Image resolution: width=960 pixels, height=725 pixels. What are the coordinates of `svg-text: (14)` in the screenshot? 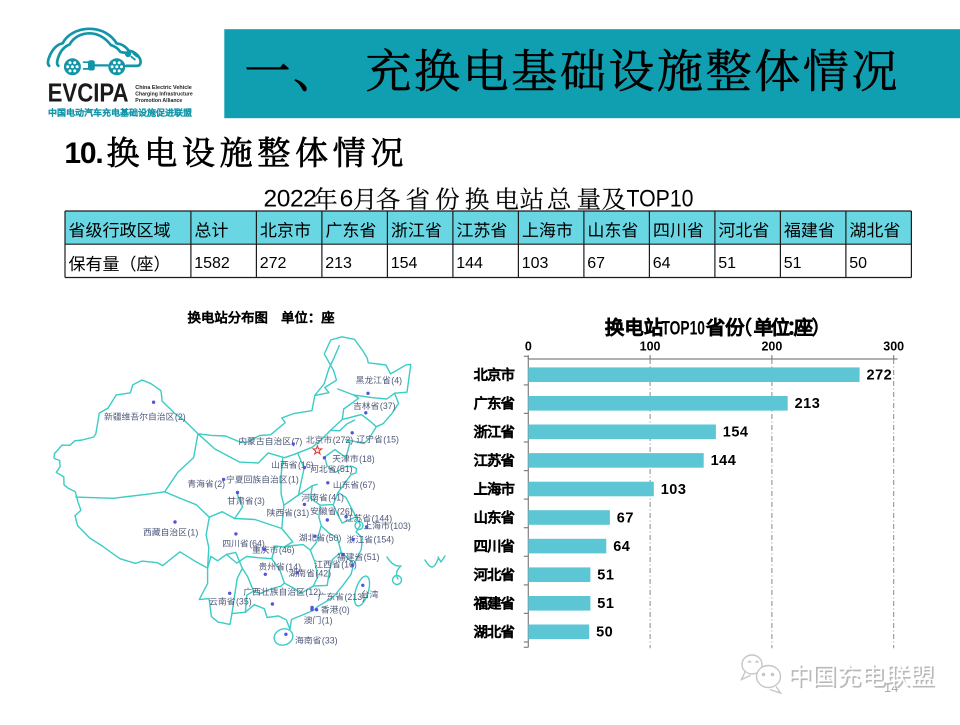 It's located at (293, 567).